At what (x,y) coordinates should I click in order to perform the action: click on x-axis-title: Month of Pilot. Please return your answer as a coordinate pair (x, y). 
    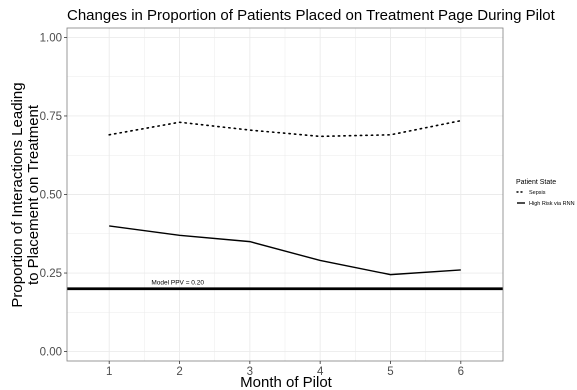
    Looking at the image, I should click on (286, 382).